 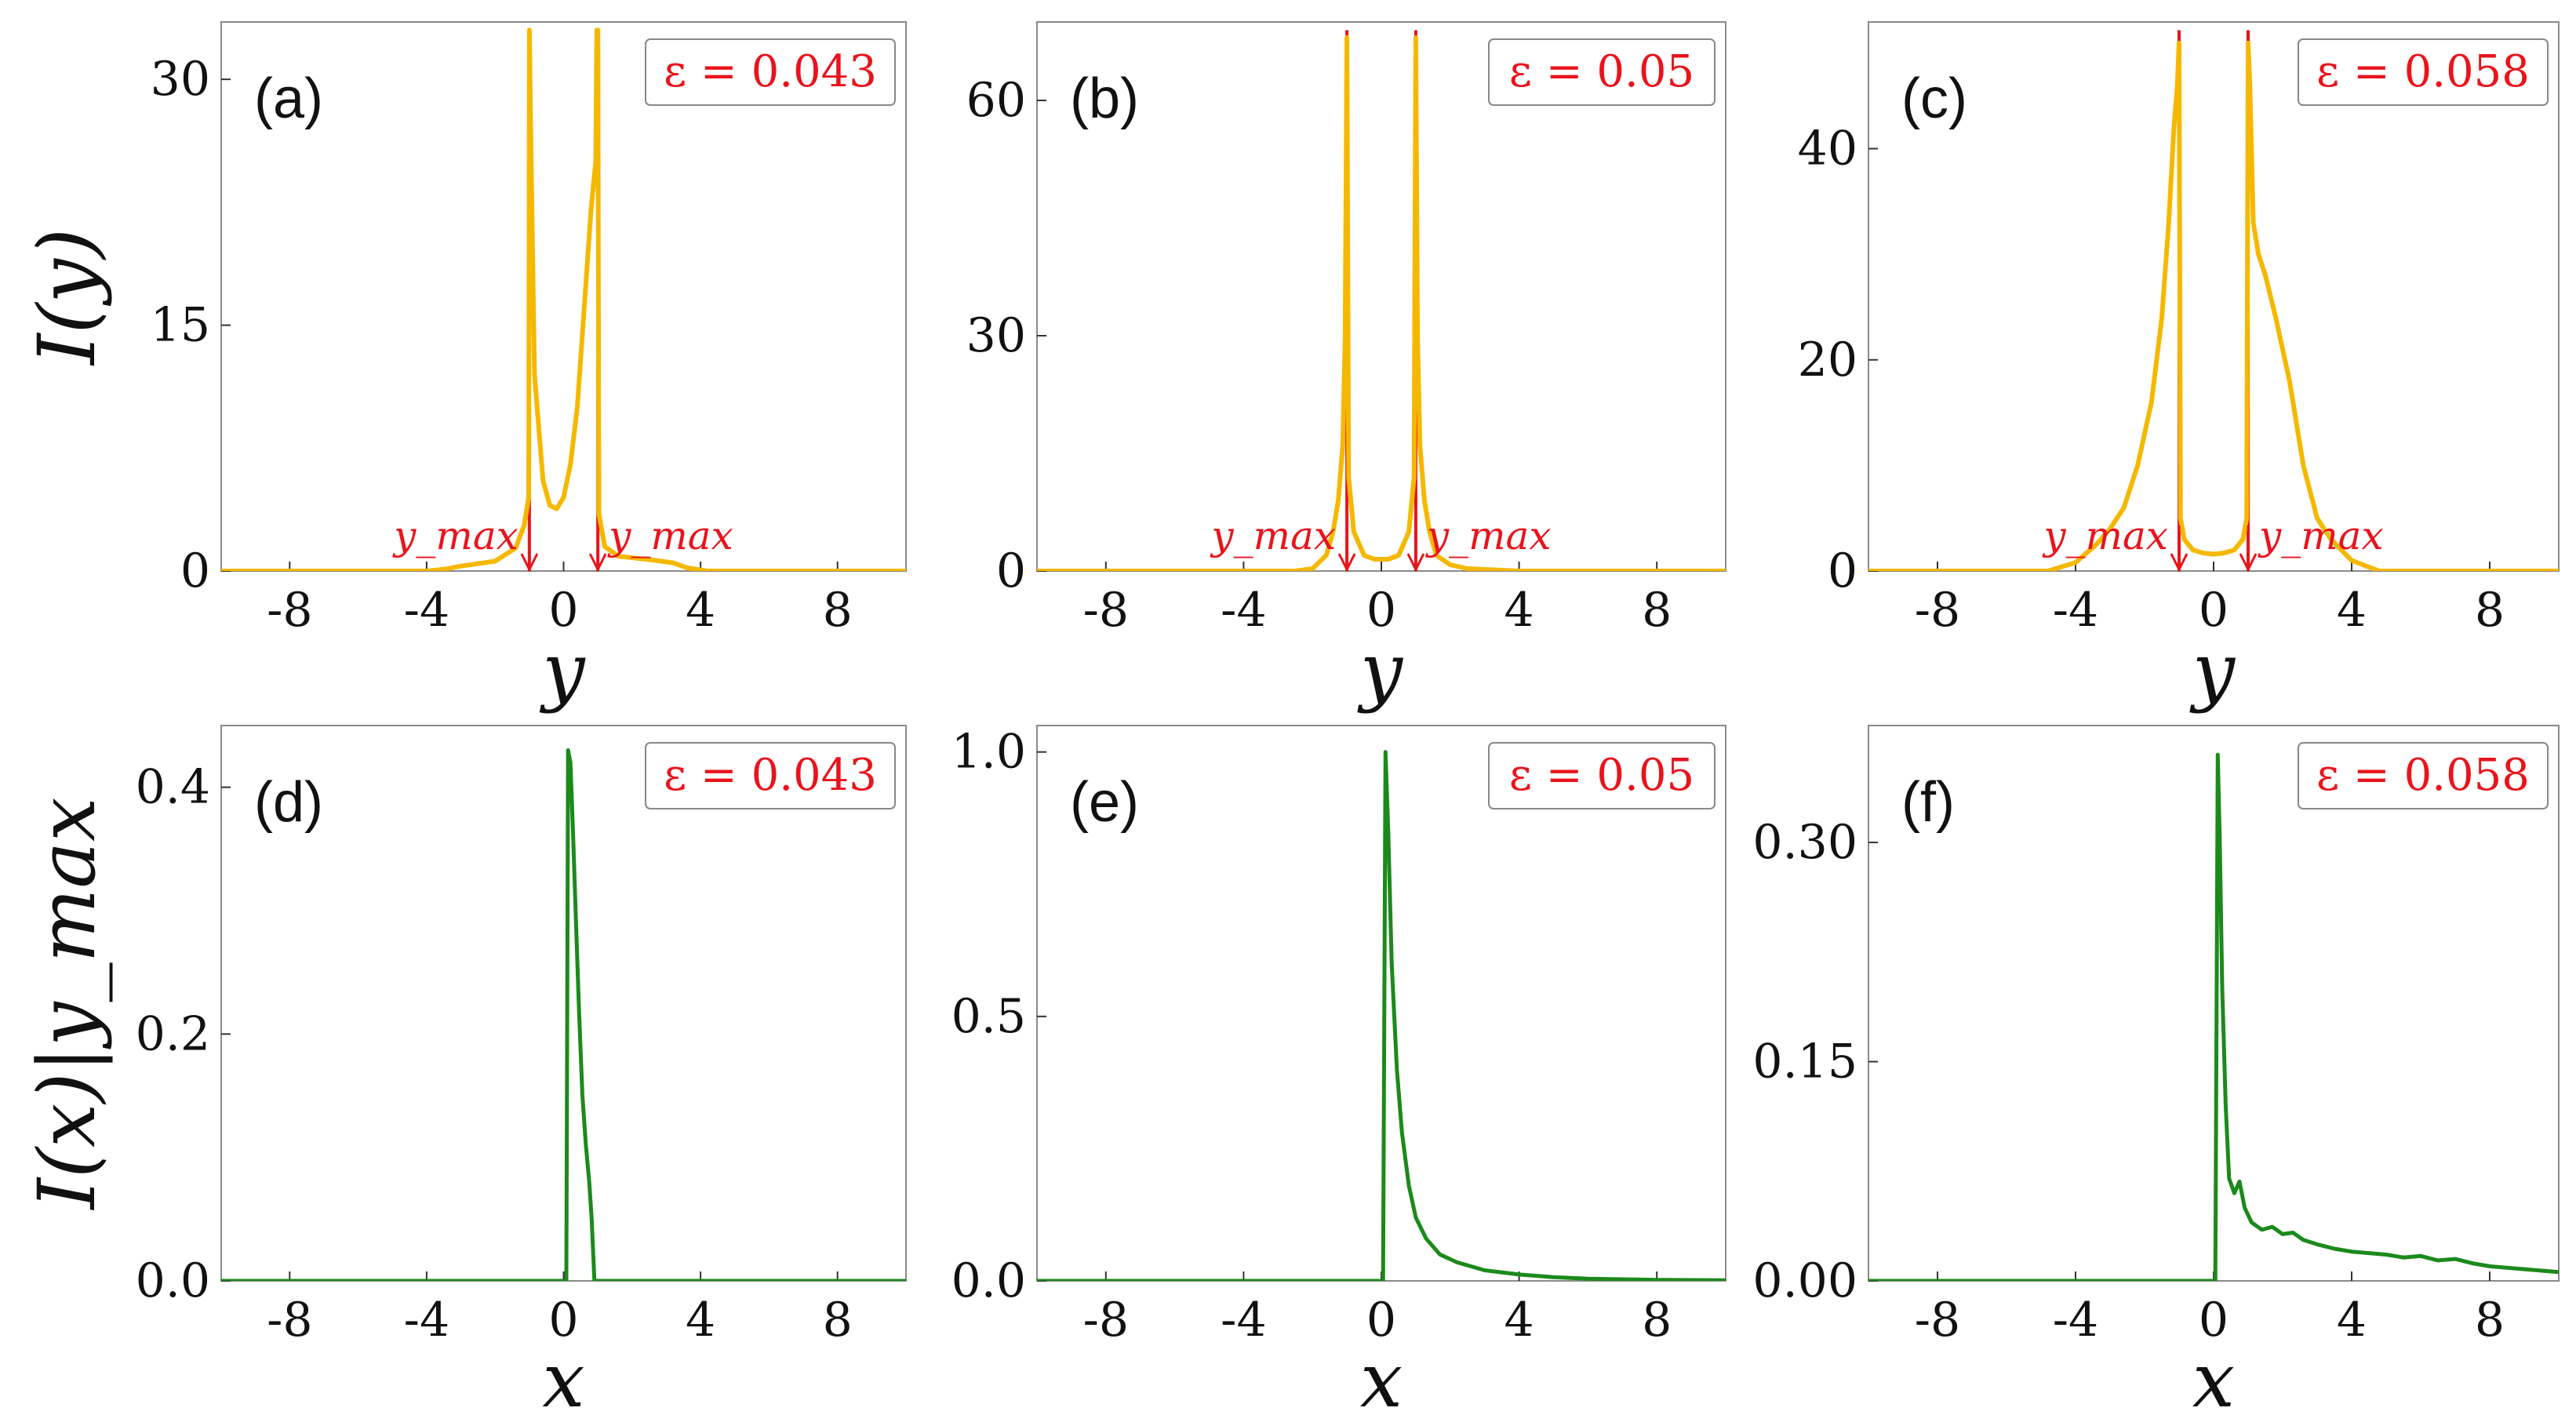 What do you see at coordinates (1601, 776) in the screenshot?
I see `legend-epsilon: ε = 0.05` at bounding box center [1601, 776].